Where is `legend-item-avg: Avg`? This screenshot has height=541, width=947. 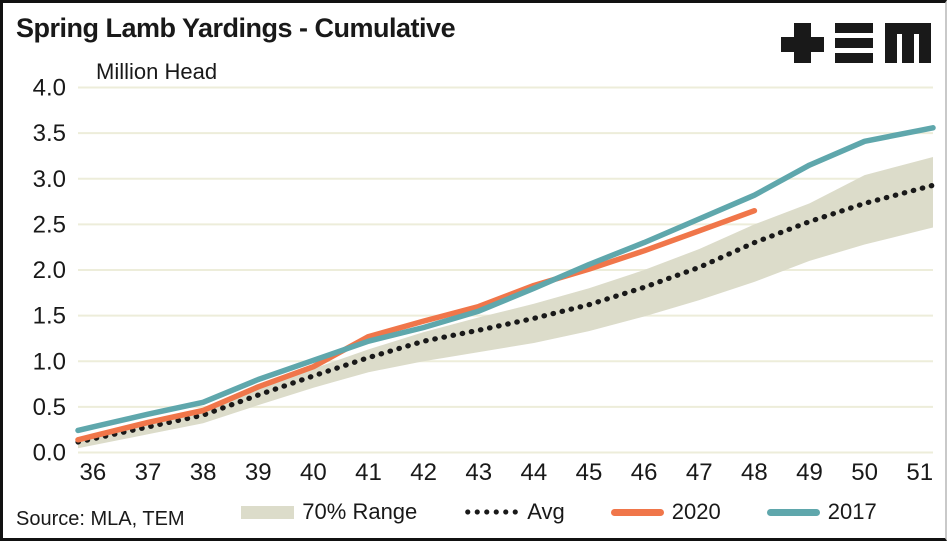 legend-item-avg: Avg is located at coordinates (514, 512).